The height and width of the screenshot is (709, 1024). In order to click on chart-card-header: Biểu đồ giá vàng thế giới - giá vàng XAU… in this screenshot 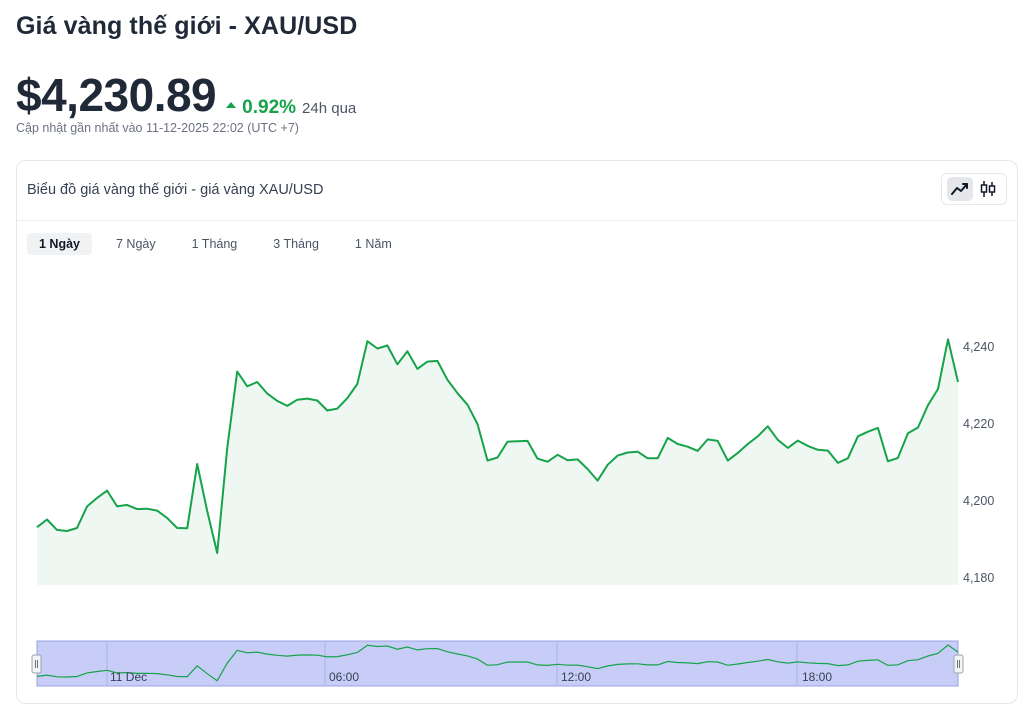, I will do `click(517, 191)`.